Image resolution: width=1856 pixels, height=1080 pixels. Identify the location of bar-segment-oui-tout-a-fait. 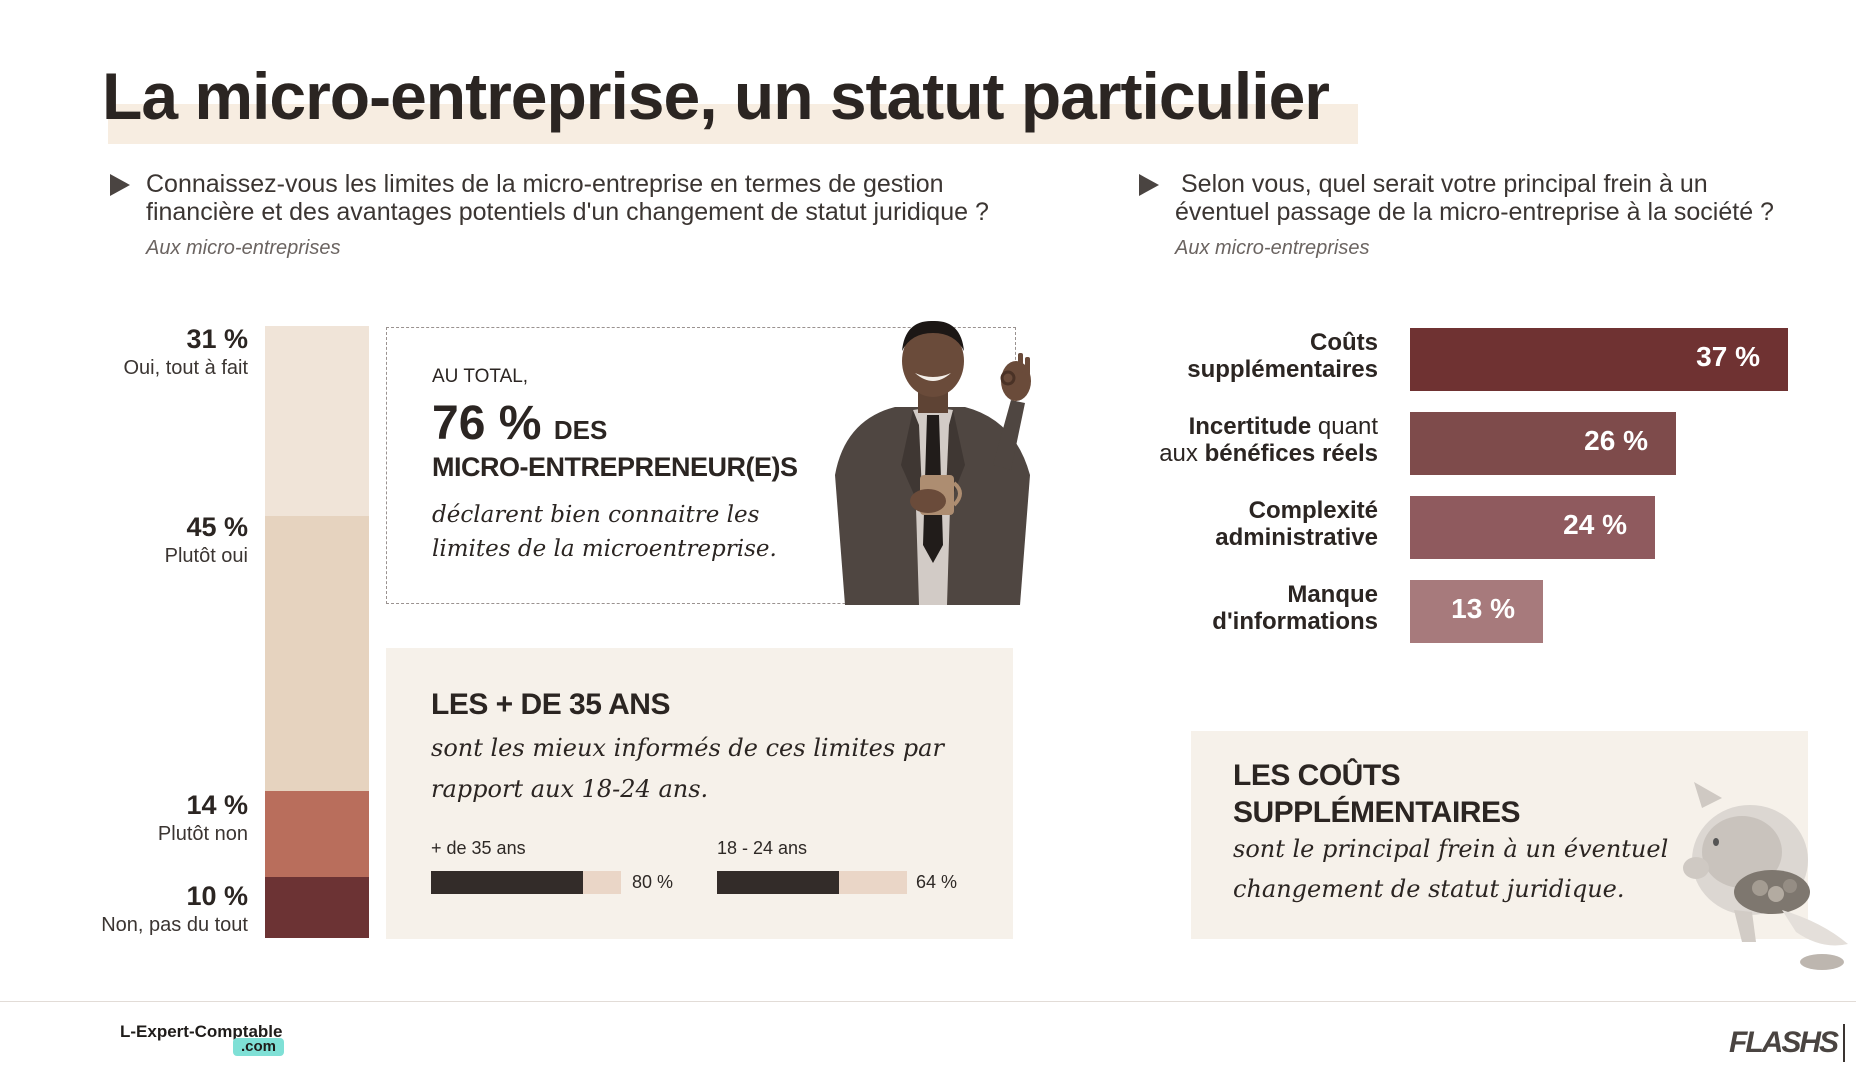
(317, 421).